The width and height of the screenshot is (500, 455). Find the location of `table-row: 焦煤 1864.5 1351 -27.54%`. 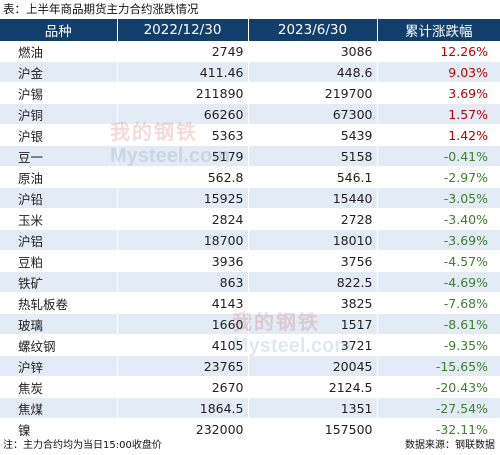

table-row: 焦煤 1864.5 1351 -27.54% is located at coordinates (250, 408).